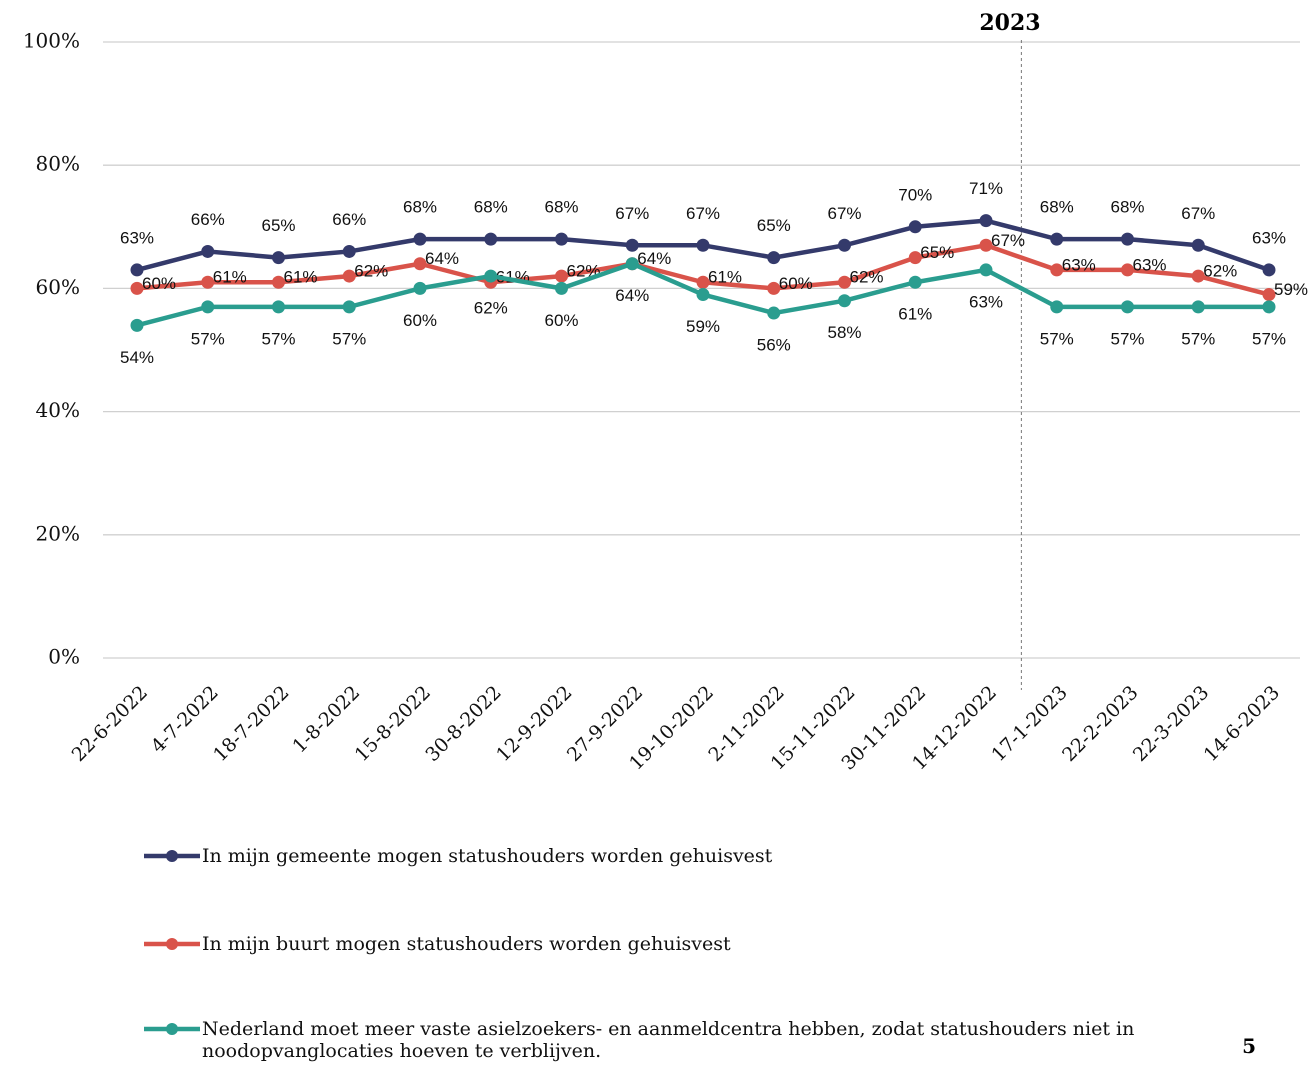  I want to click on data-label: 71%, so click(986, 188).